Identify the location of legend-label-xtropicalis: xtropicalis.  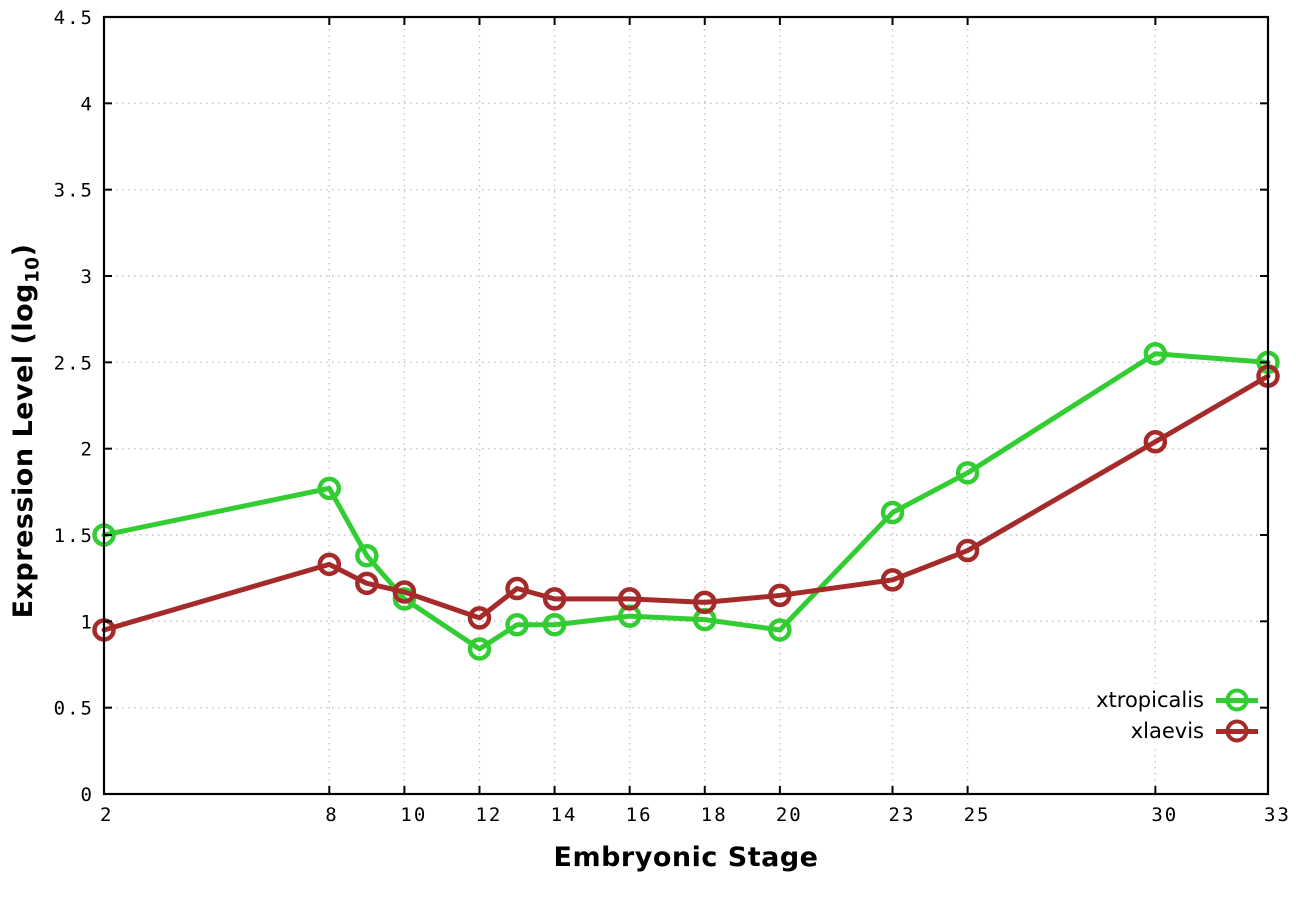
(1150, 699).